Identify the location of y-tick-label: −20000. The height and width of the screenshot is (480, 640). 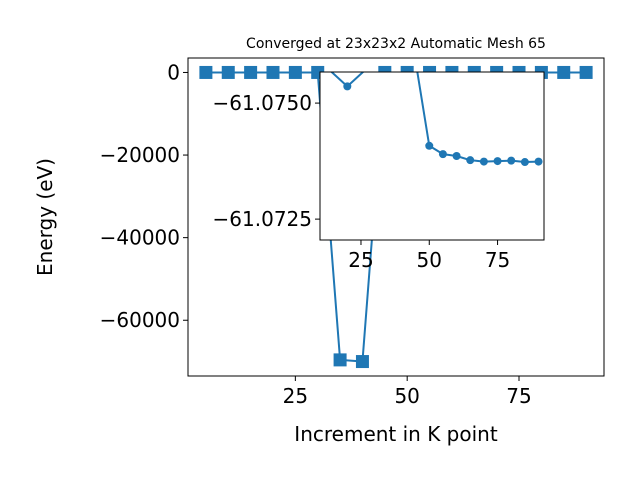
(140, 155).